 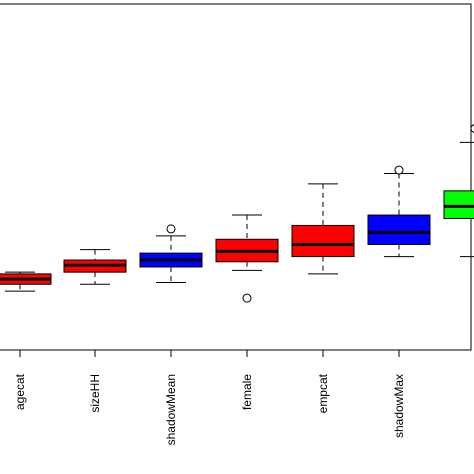 I want to click on x-tick-label: empcat, so click(x=323, y=393).